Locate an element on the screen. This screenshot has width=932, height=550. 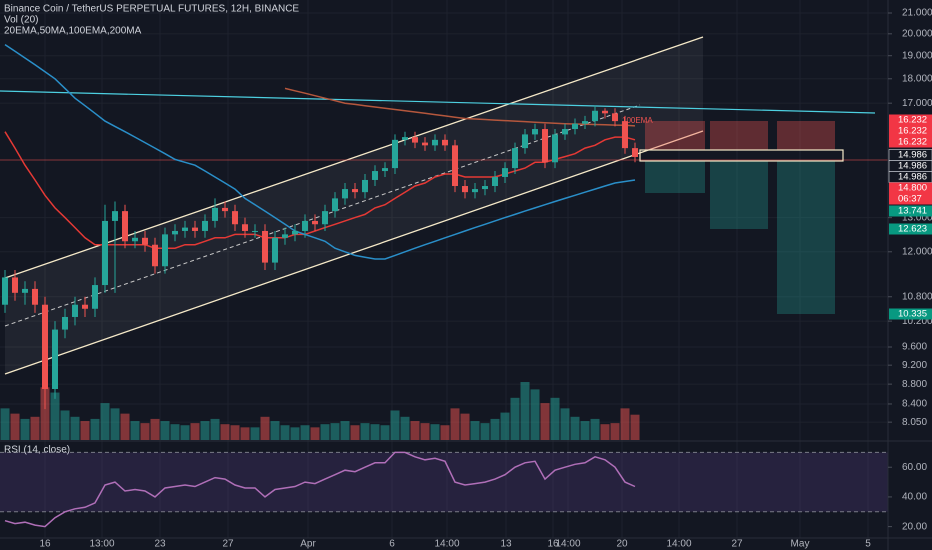
price-badge-label: 14.986 is located at coordinates (912, 166).